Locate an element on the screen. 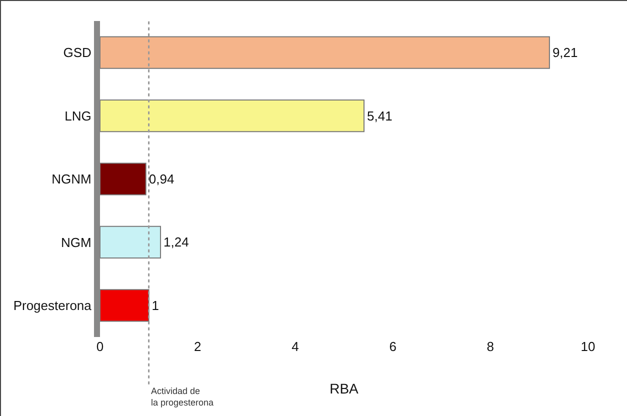 The width and height of the screenshot is (627, 416). data-label: 1 is located at coordinates (156, 305).